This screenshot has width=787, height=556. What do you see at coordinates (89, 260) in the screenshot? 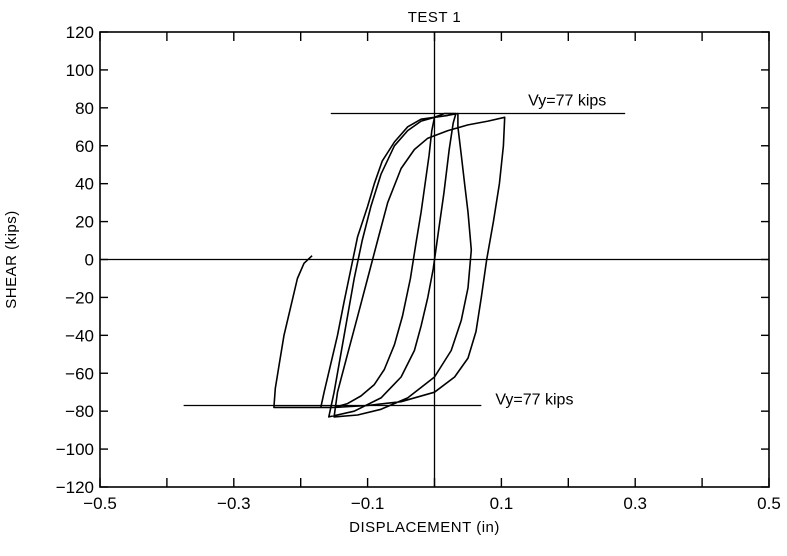
I see `y-tick-label: 0` at bounding box center [89, 260].